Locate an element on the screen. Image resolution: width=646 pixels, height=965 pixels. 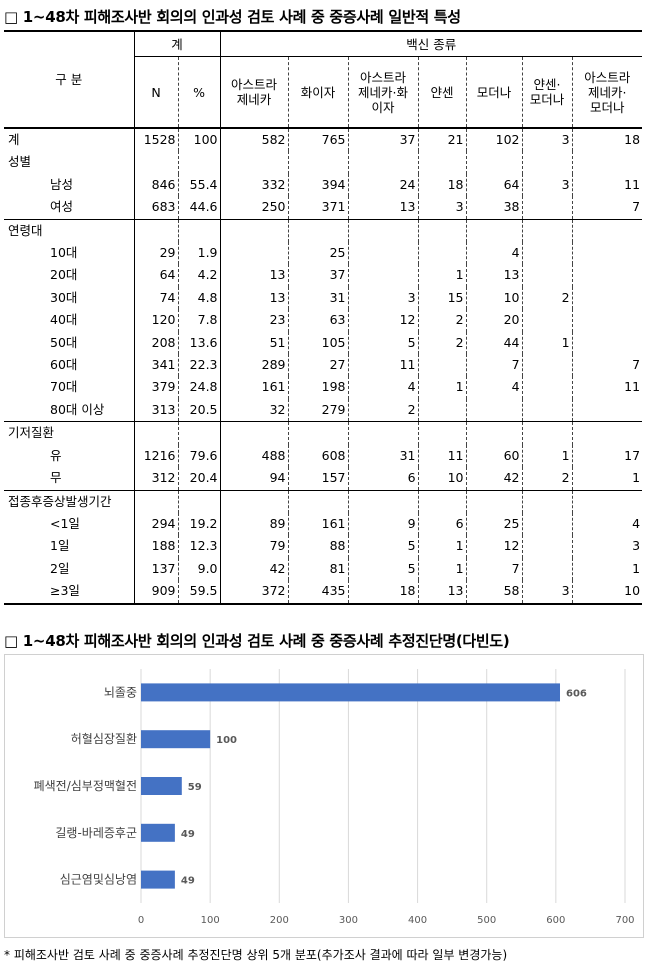
table-cell: 22.3 is located at coordinates (199, 365).